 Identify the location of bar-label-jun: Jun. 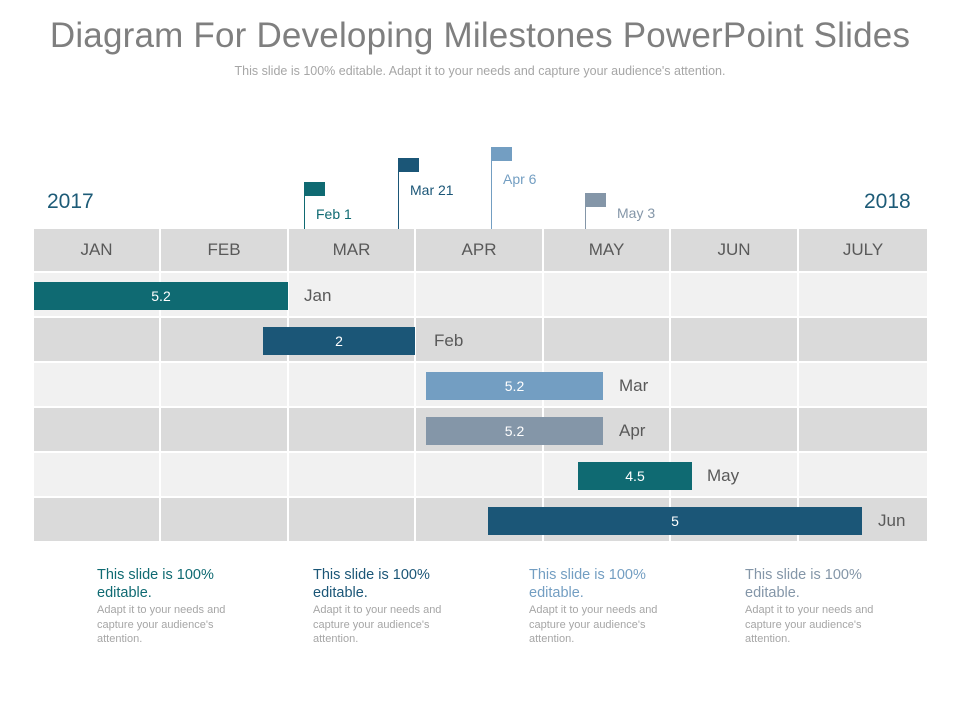
(892, 520).